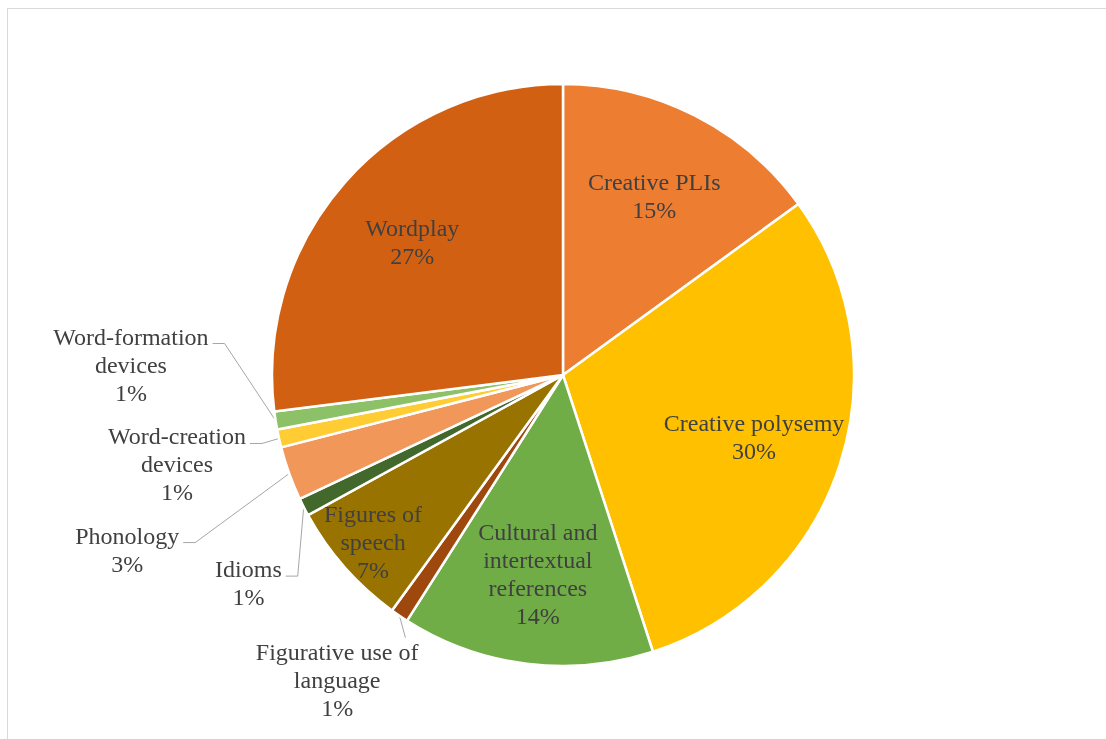 Image resolution: width=1106 pixels, height=739 pixels. What do you see at coordinates (654, 182) in the screenshot?
I see `slice-label: Creative PLIs` at bounding box center [654, 182].